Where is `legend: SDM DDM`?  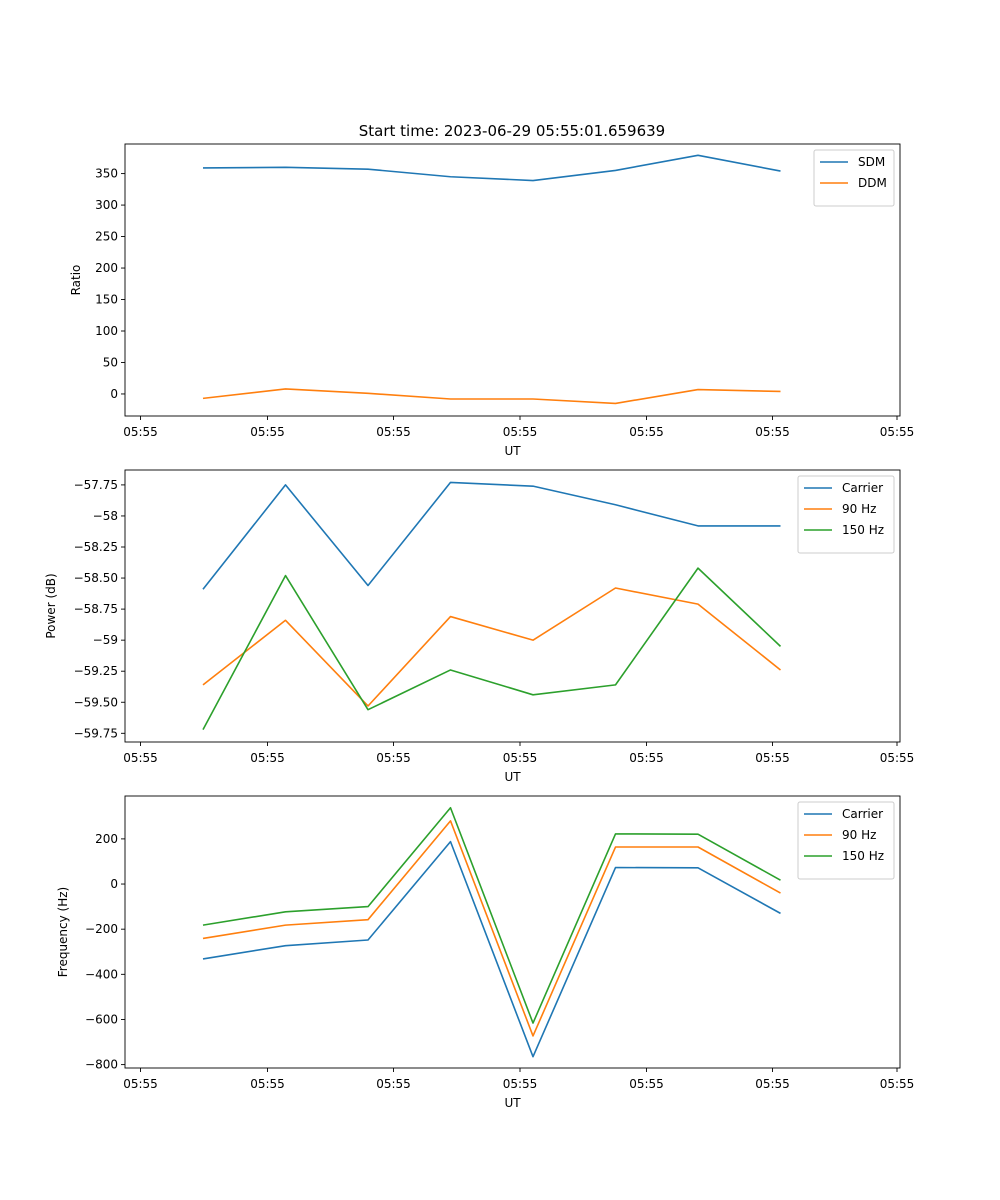 legend: SDM DDM is located at coordinates (854, 178).